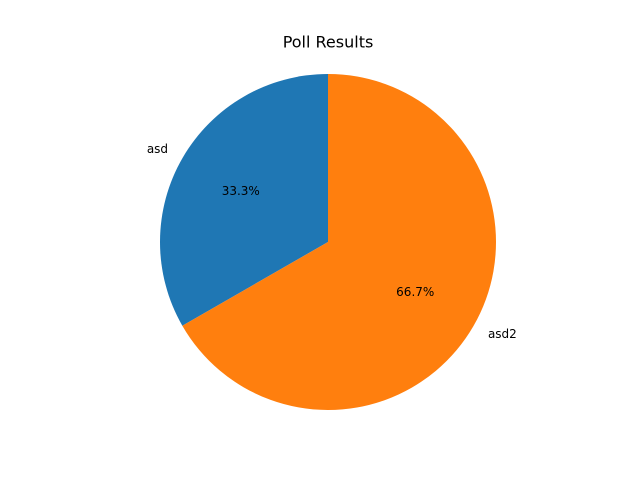 The height and width of the screenshot is (480, 640). What do you see at coordinates (328, 42) in the screenshot?
I see `chart-title: Poll Results` at bounding box center [328, 42].